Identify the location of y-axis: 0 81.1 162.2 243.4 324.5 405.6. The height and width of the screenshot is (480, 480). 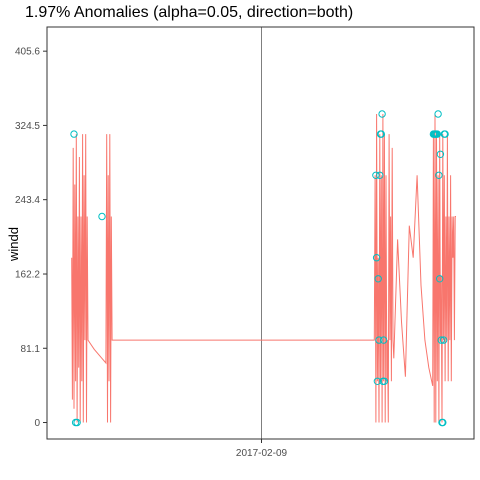
(31, 238).